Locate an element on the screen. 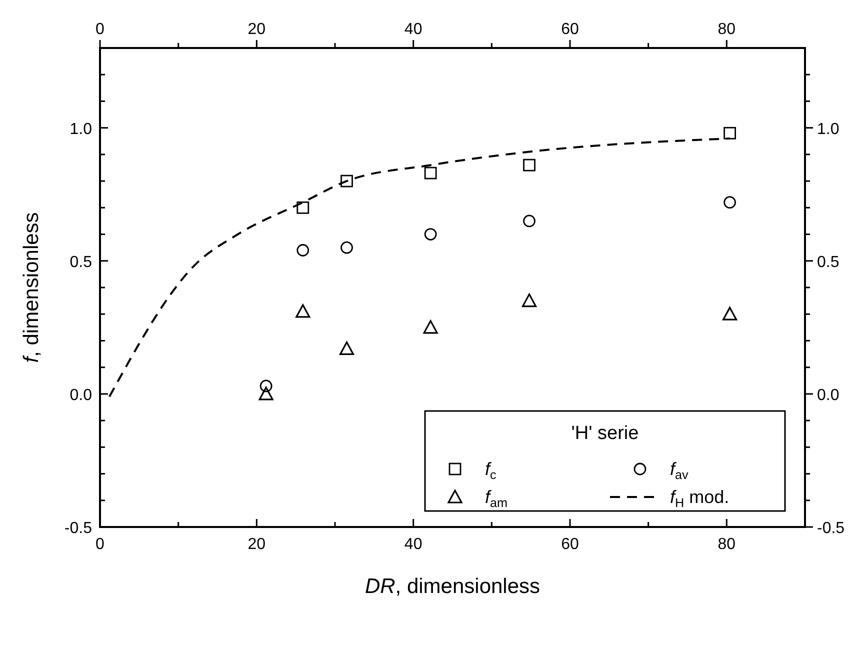 This screenshot has height=645, width=864. y2-tick-label: 0.5 is located at coordinates (828, 262).